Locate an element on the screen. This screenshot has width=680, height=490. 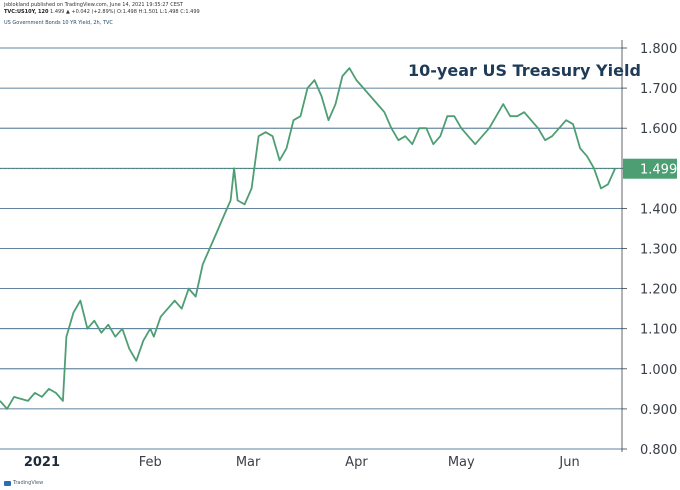
x-tick-label: Jun is located at coordinates (568, 462).